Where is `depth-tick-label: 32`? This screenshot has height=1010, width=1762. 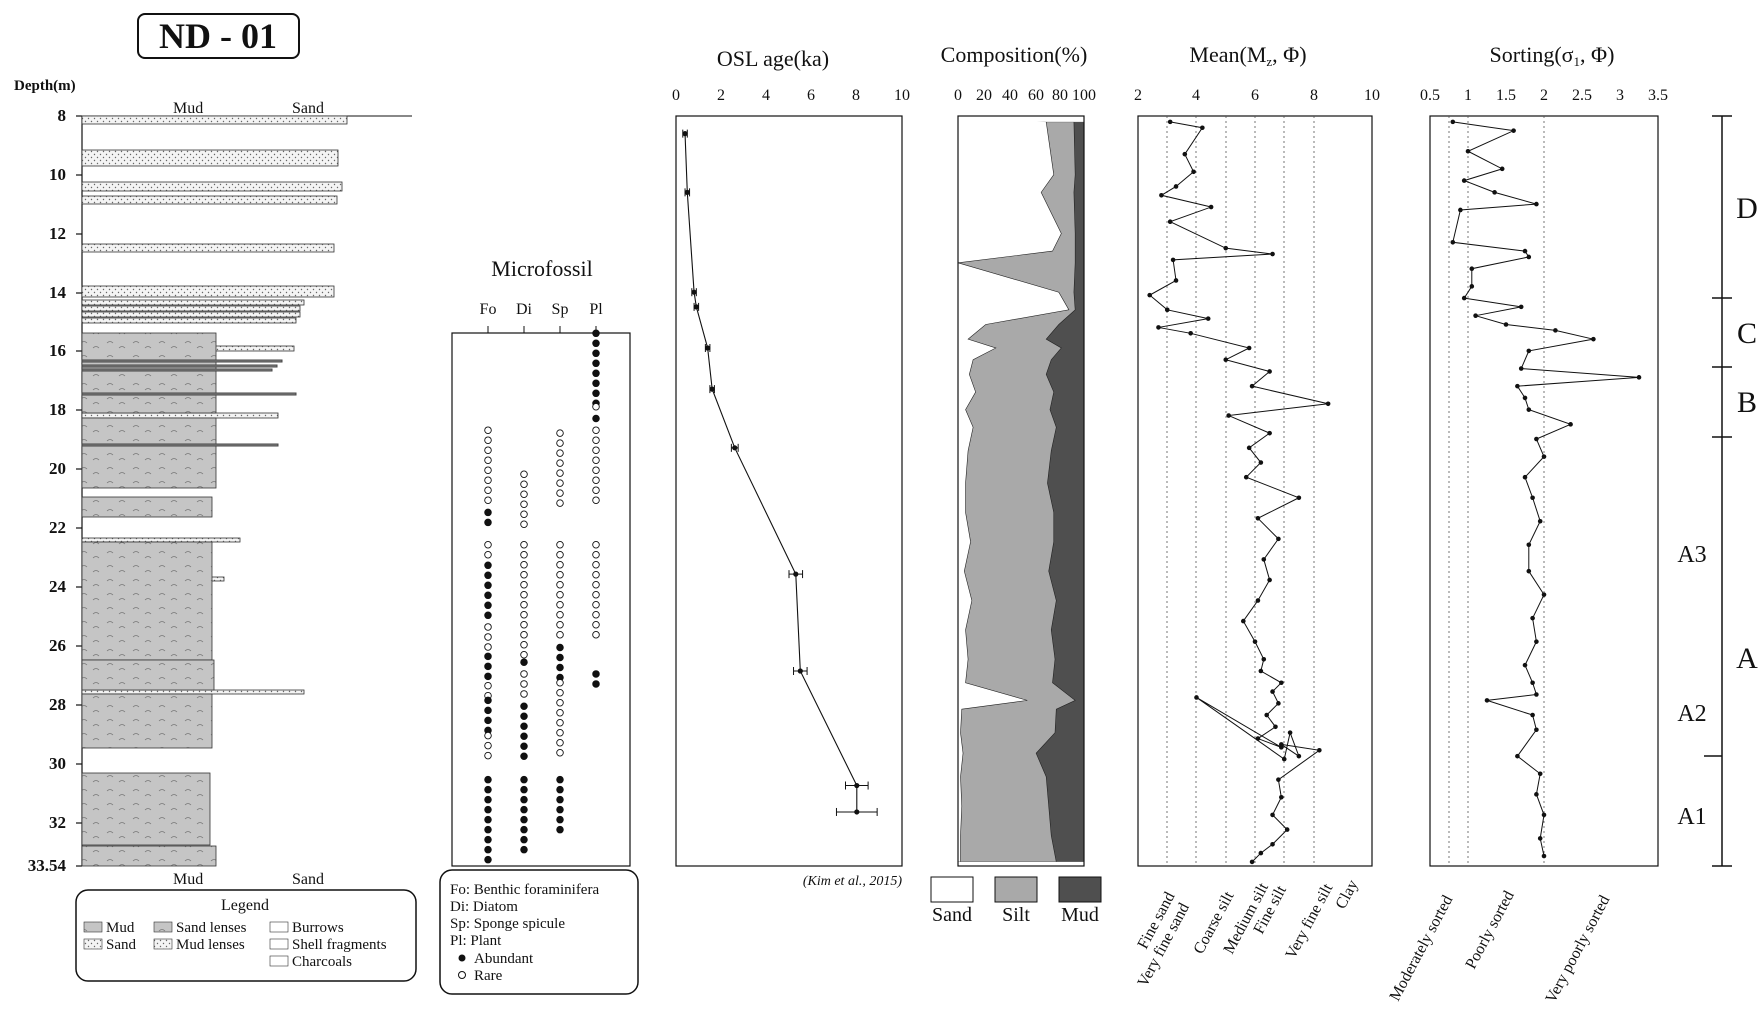 depth-tick-label: 32 is located at coordinates (57, 822).